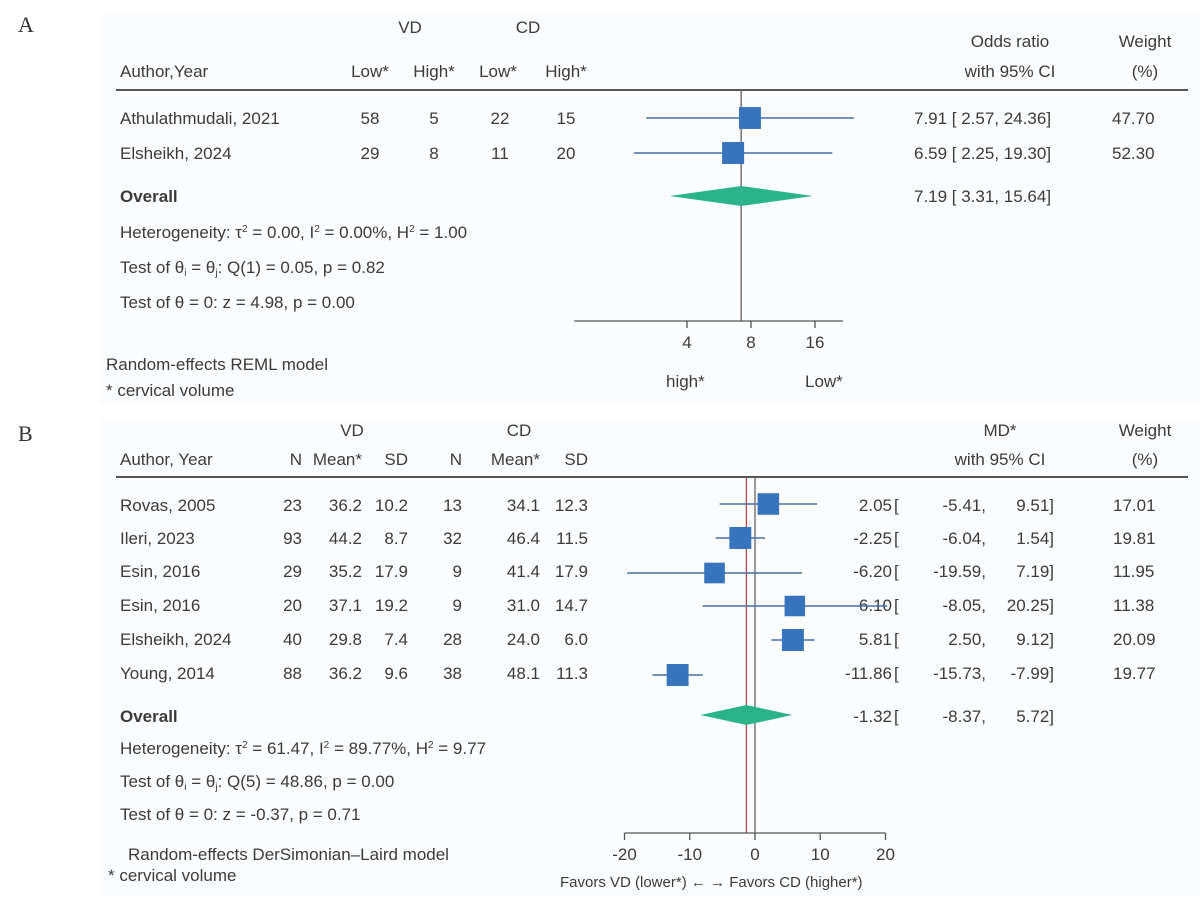  Describe the element at coordinates (1134, 571) in the screenshot. I see `weight: 11.95` at that location.